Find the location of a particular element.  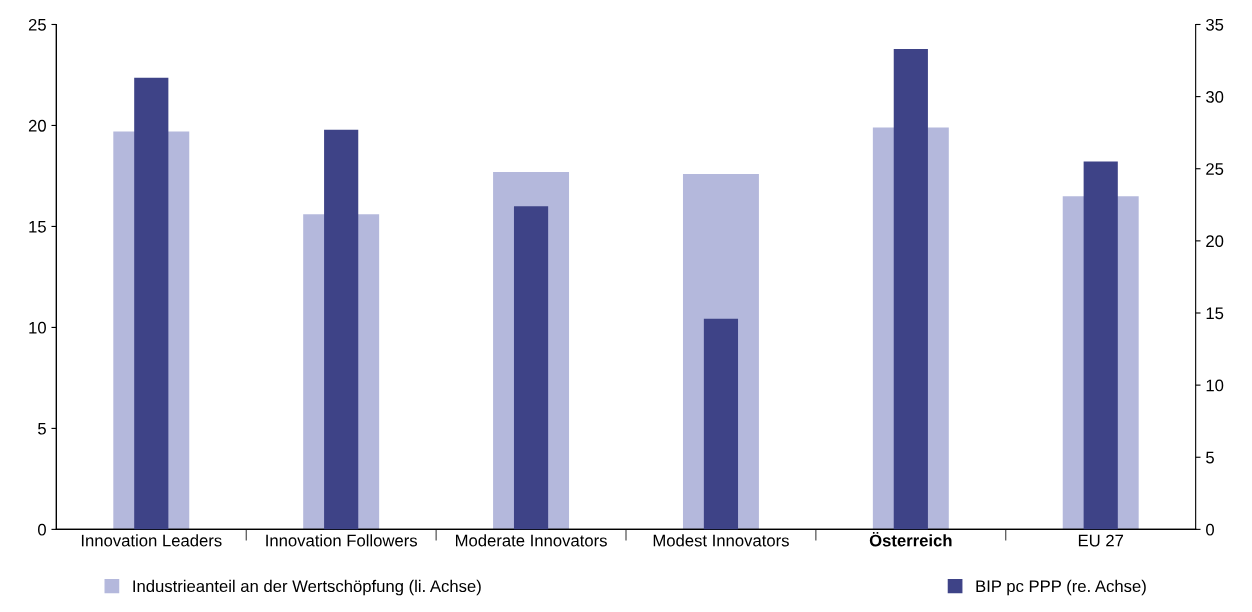

y2-tick-label: 0 is located at coordinates (1210, 529).